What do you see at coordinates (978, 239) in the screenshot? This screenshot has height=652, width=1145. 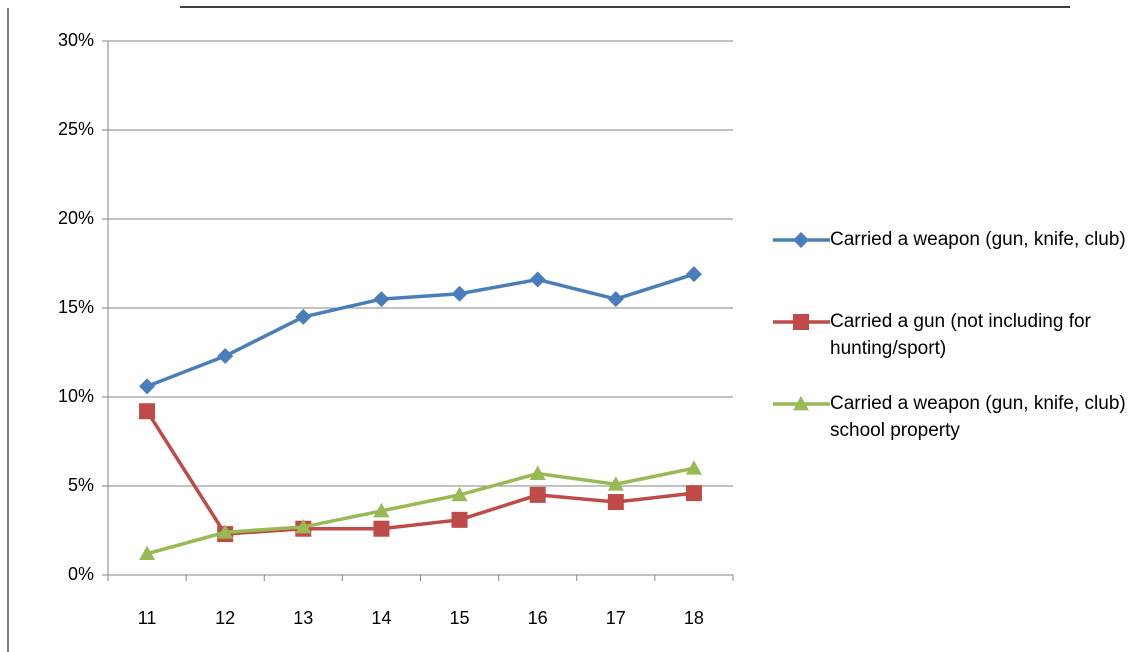 I see `legend-label: Carried a weapon (gun, knife, club)` at bounding box center [978, 239].